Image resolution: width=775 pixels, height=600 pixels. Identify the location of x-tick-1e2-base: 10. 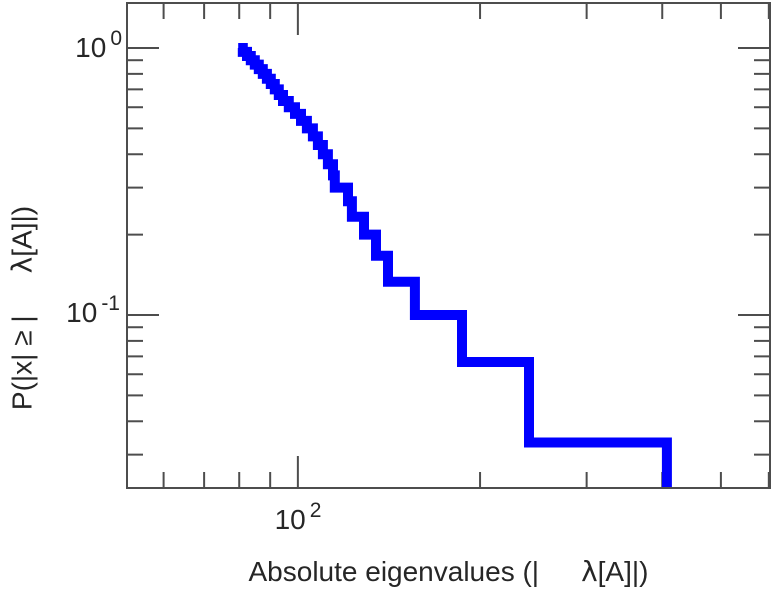
(290, 519).